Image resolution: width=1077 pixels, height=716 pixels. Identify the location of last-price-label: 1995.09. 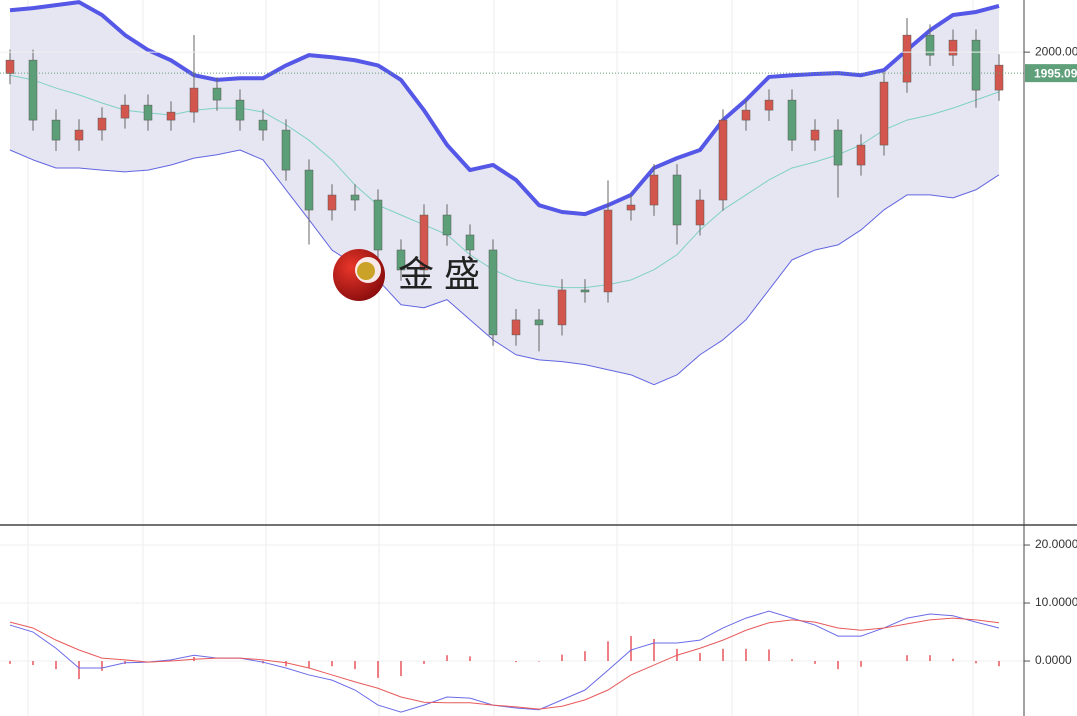
(1055, 73).